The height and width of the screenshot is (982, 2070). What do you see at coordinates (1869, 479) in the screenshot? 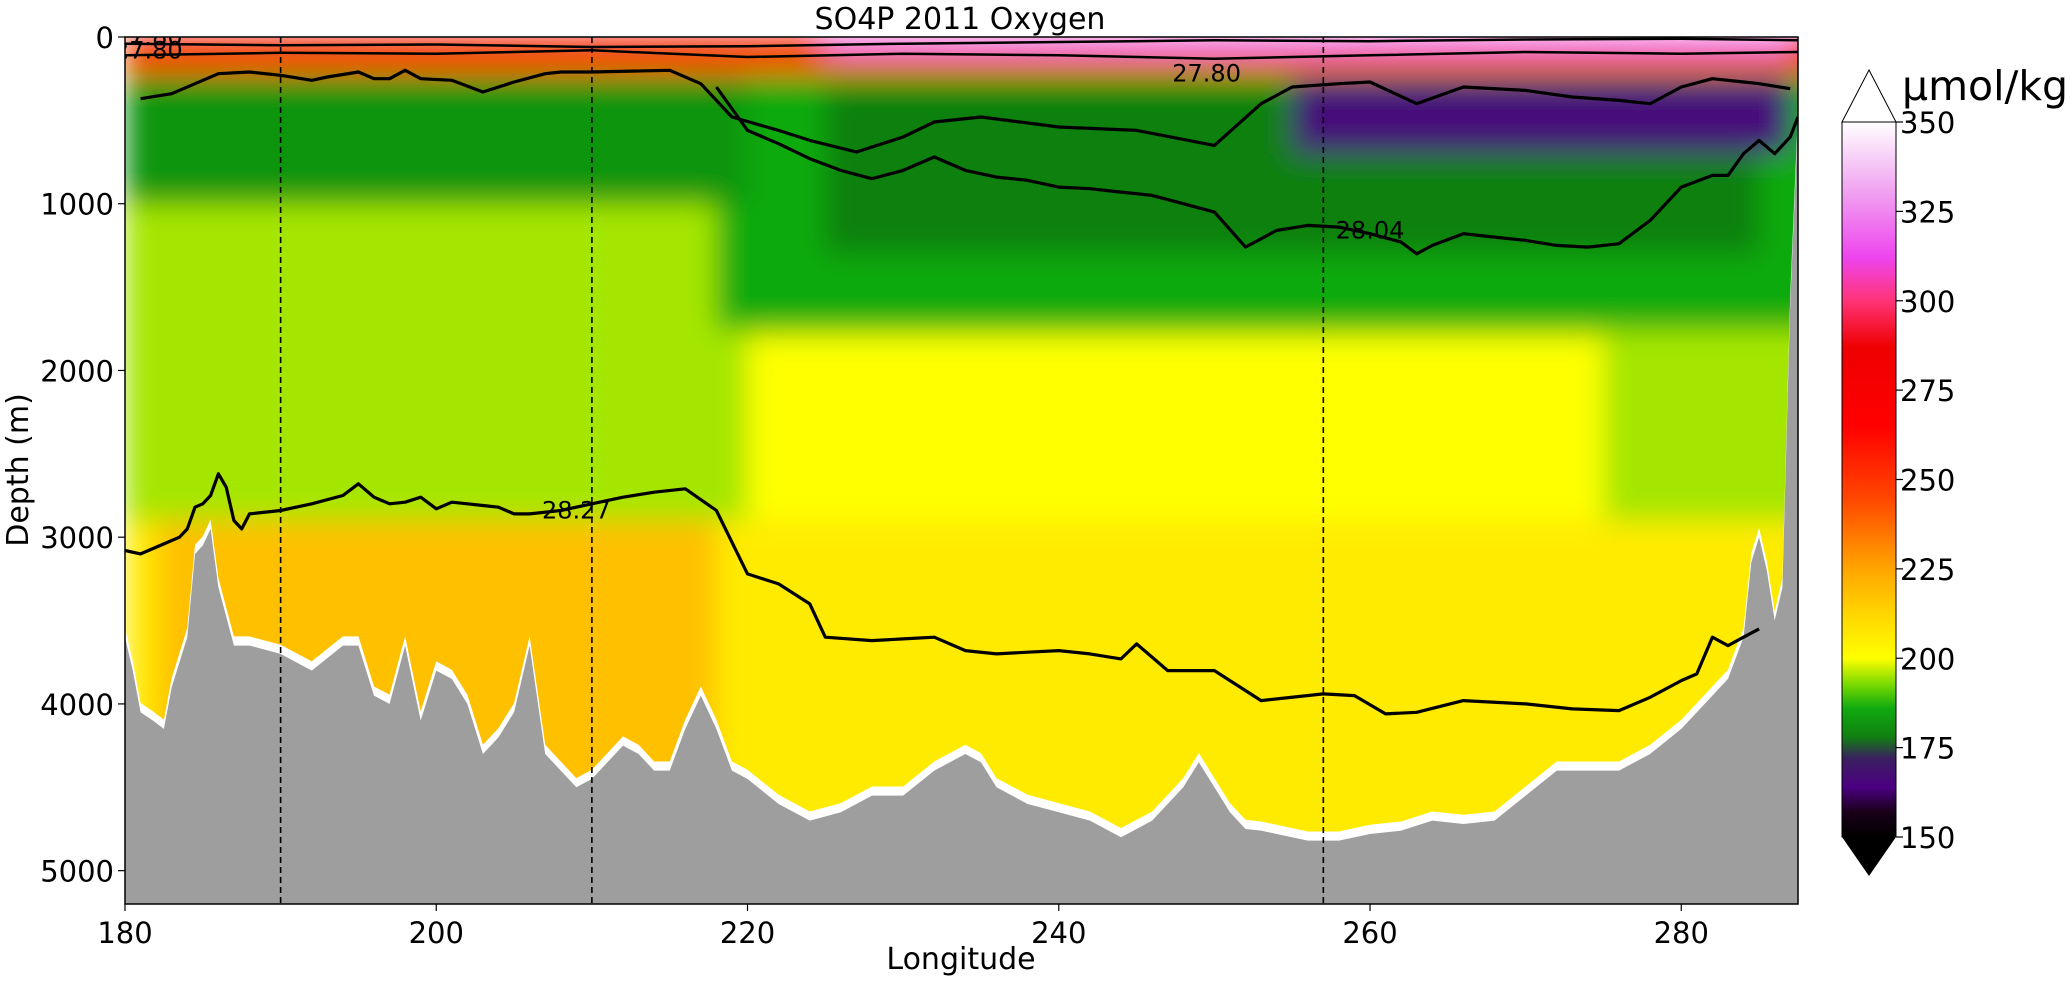
I see `colorbar-gradient` at bounding box center [1869, 479].